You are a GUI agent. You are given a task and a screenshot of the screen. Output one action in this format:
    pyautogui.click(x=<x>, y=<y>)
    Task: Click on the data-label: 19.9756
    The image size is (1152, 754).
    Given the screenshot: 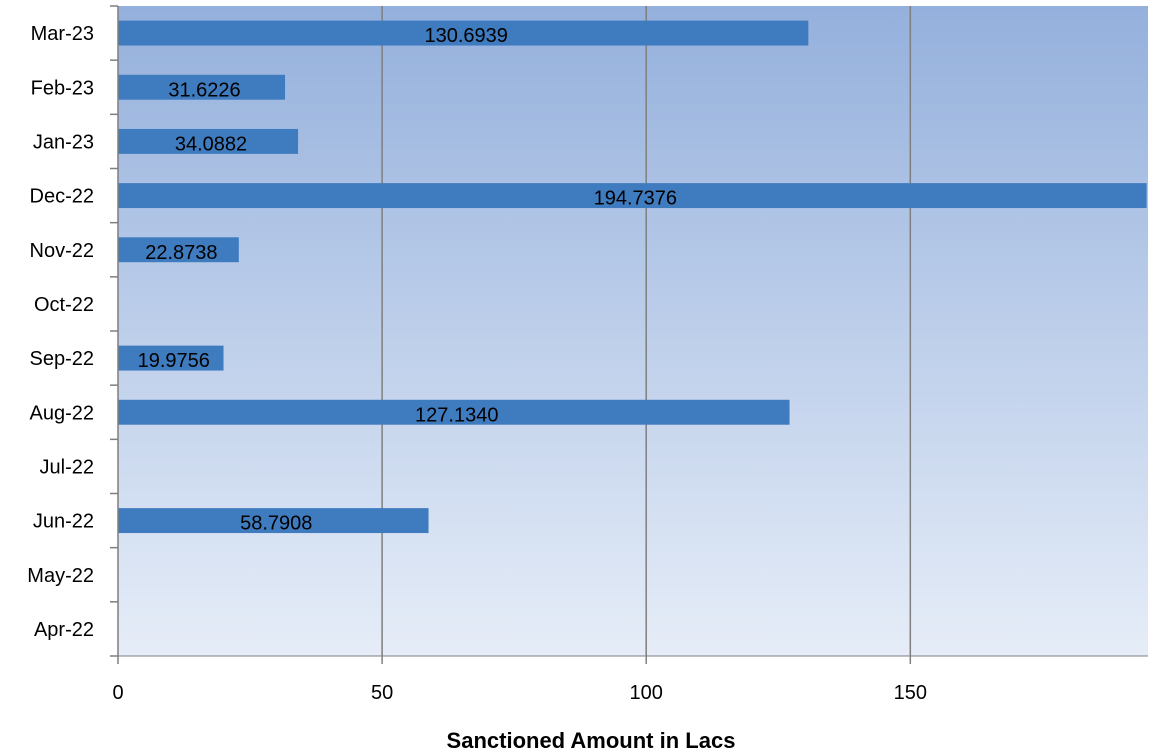 What is the action you would take?
    pyautogui.click(x=174, y=361)
    